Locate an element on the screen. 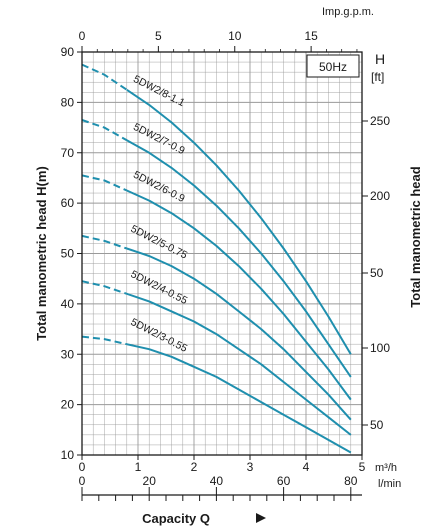 The image size is (431, 529). y-left-tick-label: 60 is located at coordinates (68, 203).